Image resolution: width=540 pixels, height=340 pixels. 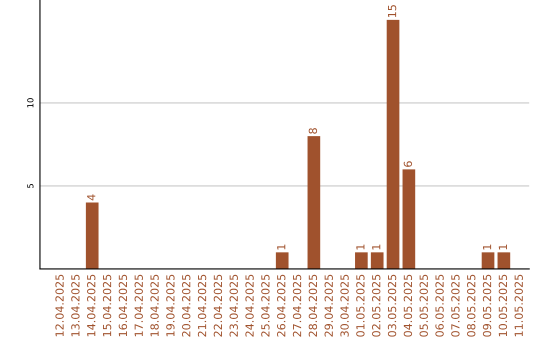 I want to click on x-tick-label: 15.04.2025, so click(x=107, y=305).